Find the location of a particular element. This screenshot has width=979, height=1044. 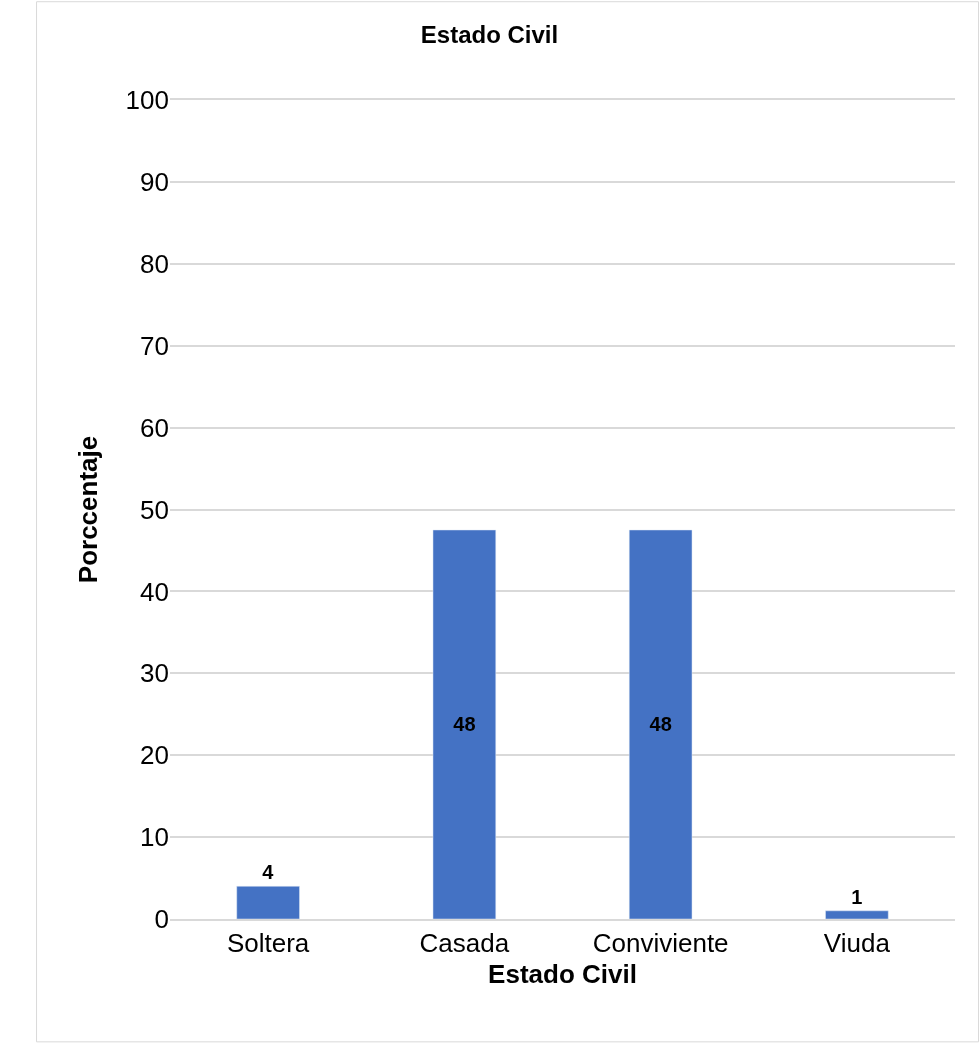

y-tick-label: 50 is located at coordinates (154, 509).